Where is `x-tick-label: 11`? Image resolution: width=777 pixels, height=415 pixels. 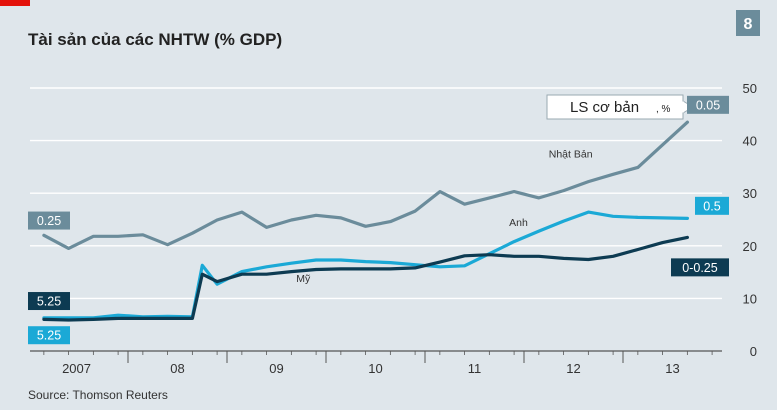 x-tick-label: 11 is located at coordinates (475, 368).